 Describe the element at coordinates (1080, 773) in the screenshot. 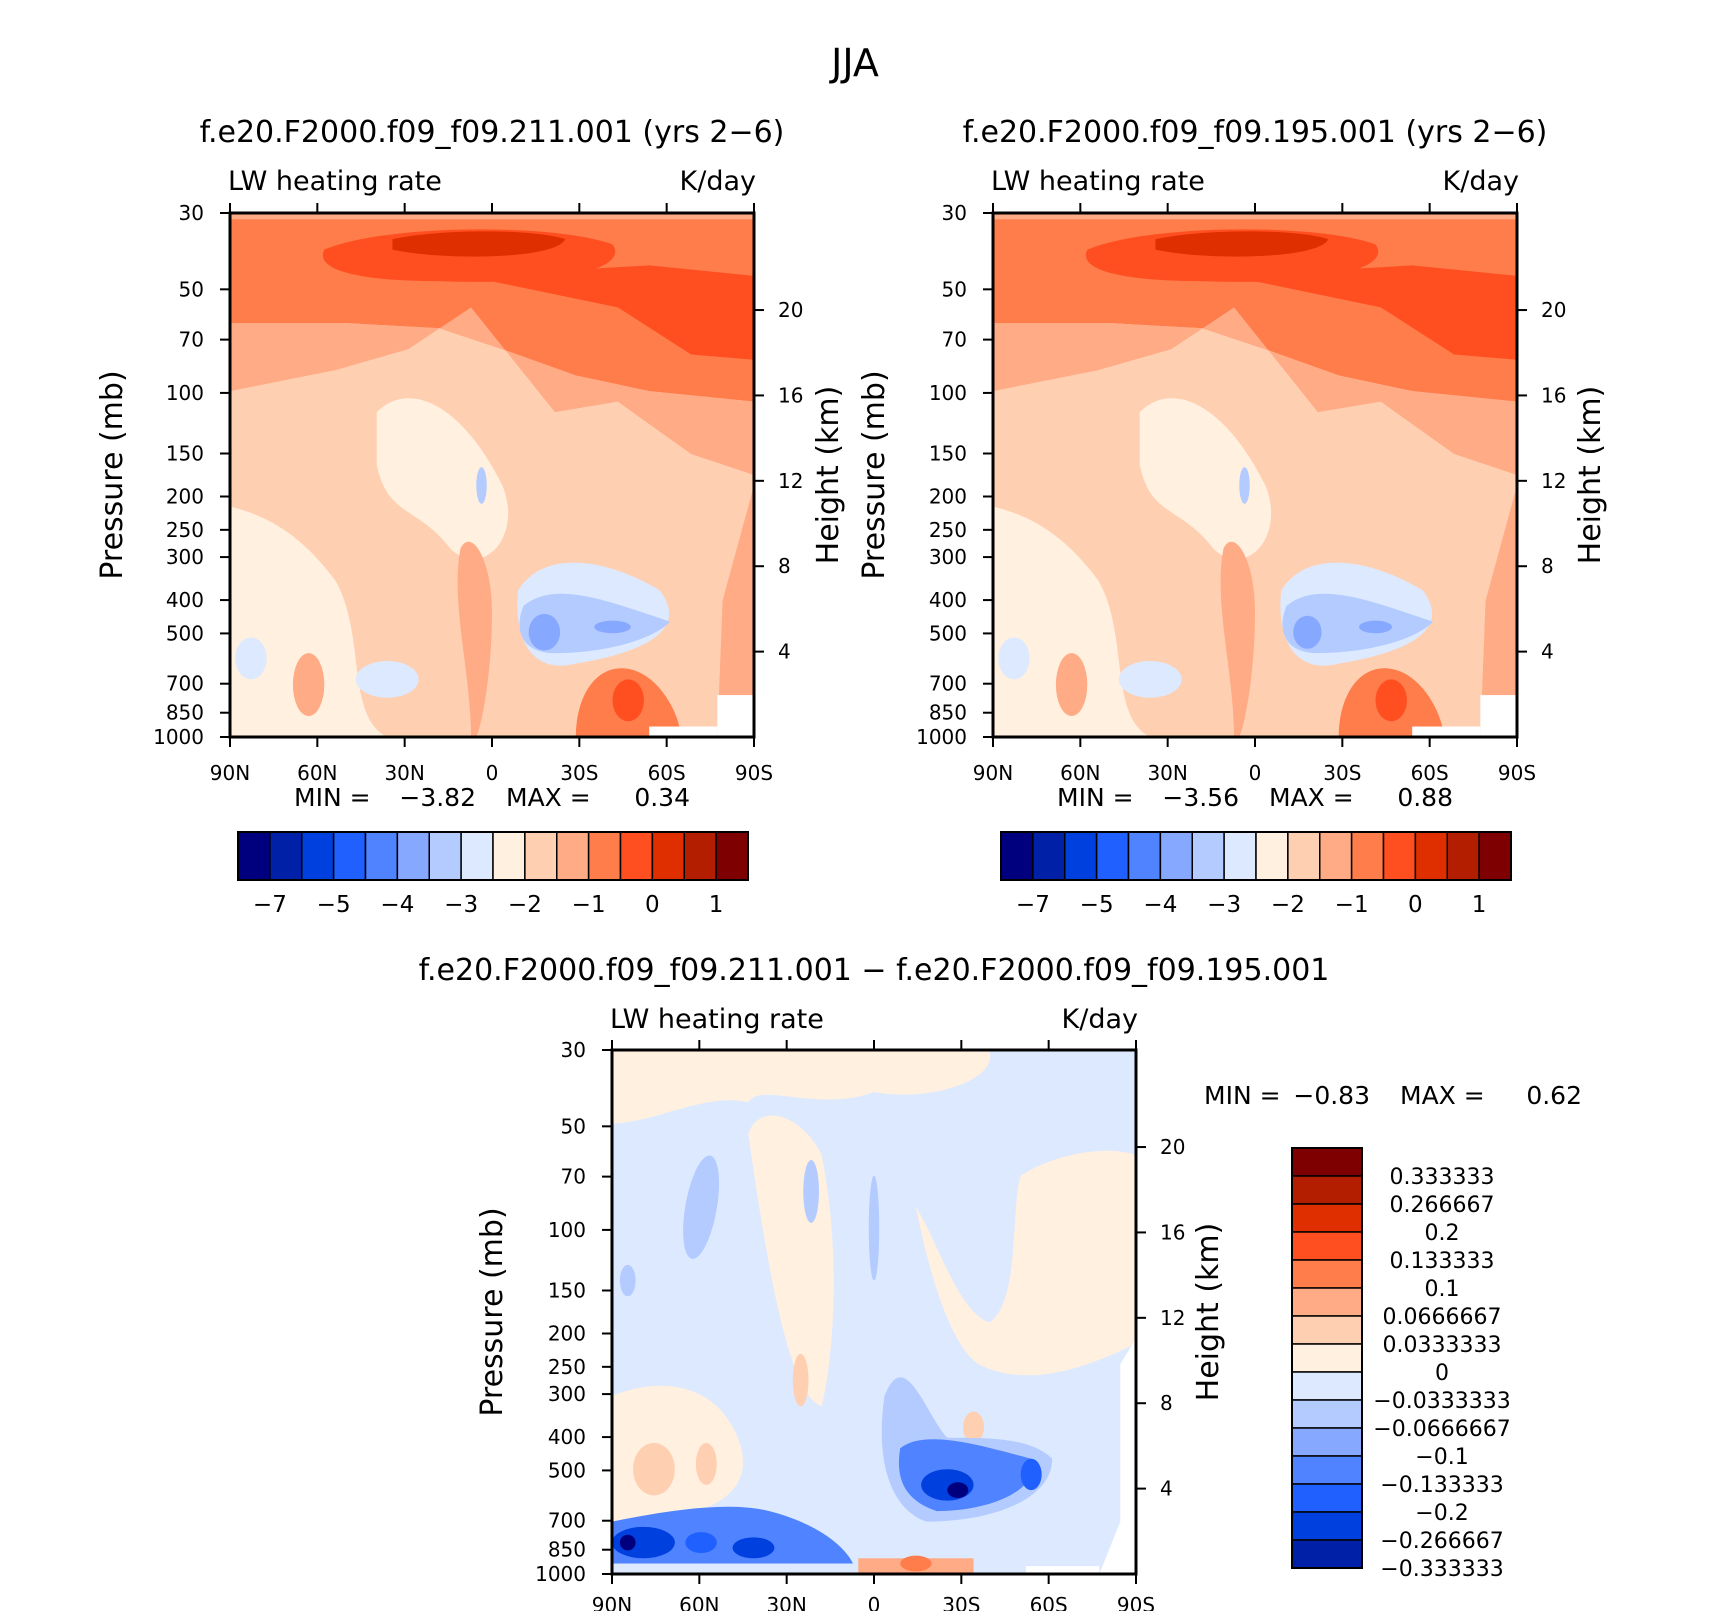

I see `x-tick-label: 60N` at that location.